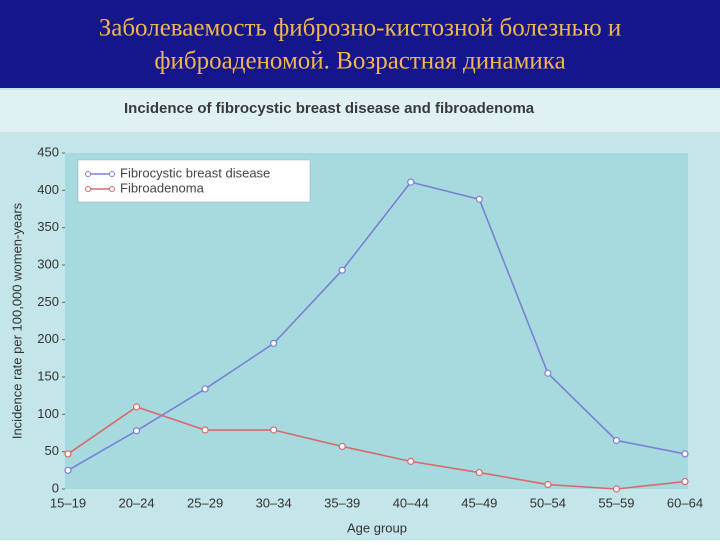 The height and width of the screenshot is (545, 720). What do you see at coordinates (136, 502) in the screenshot?
I see `x-tick-label: 20–24` at bounding box center [136, 502].